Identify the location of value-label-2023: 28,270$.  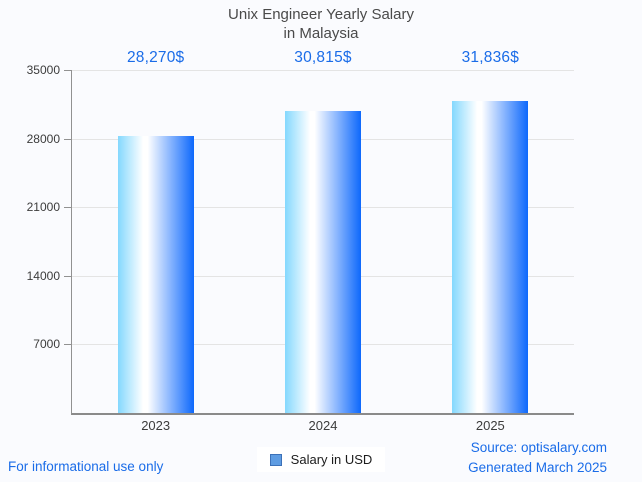
(155, 57).